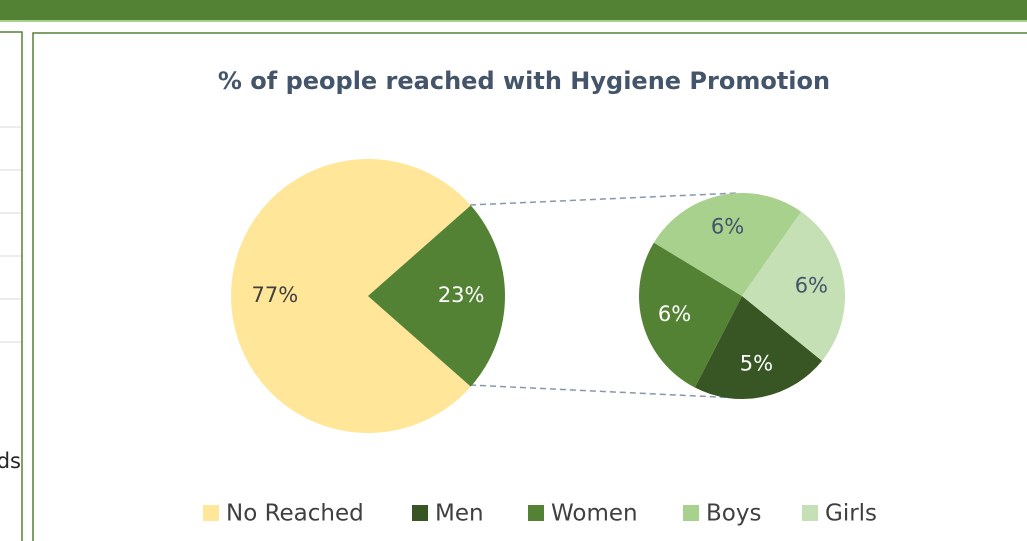  Describe the element at coordinates (295, 514) in the screenshot. I see `legend-label: No Reached` at that location.